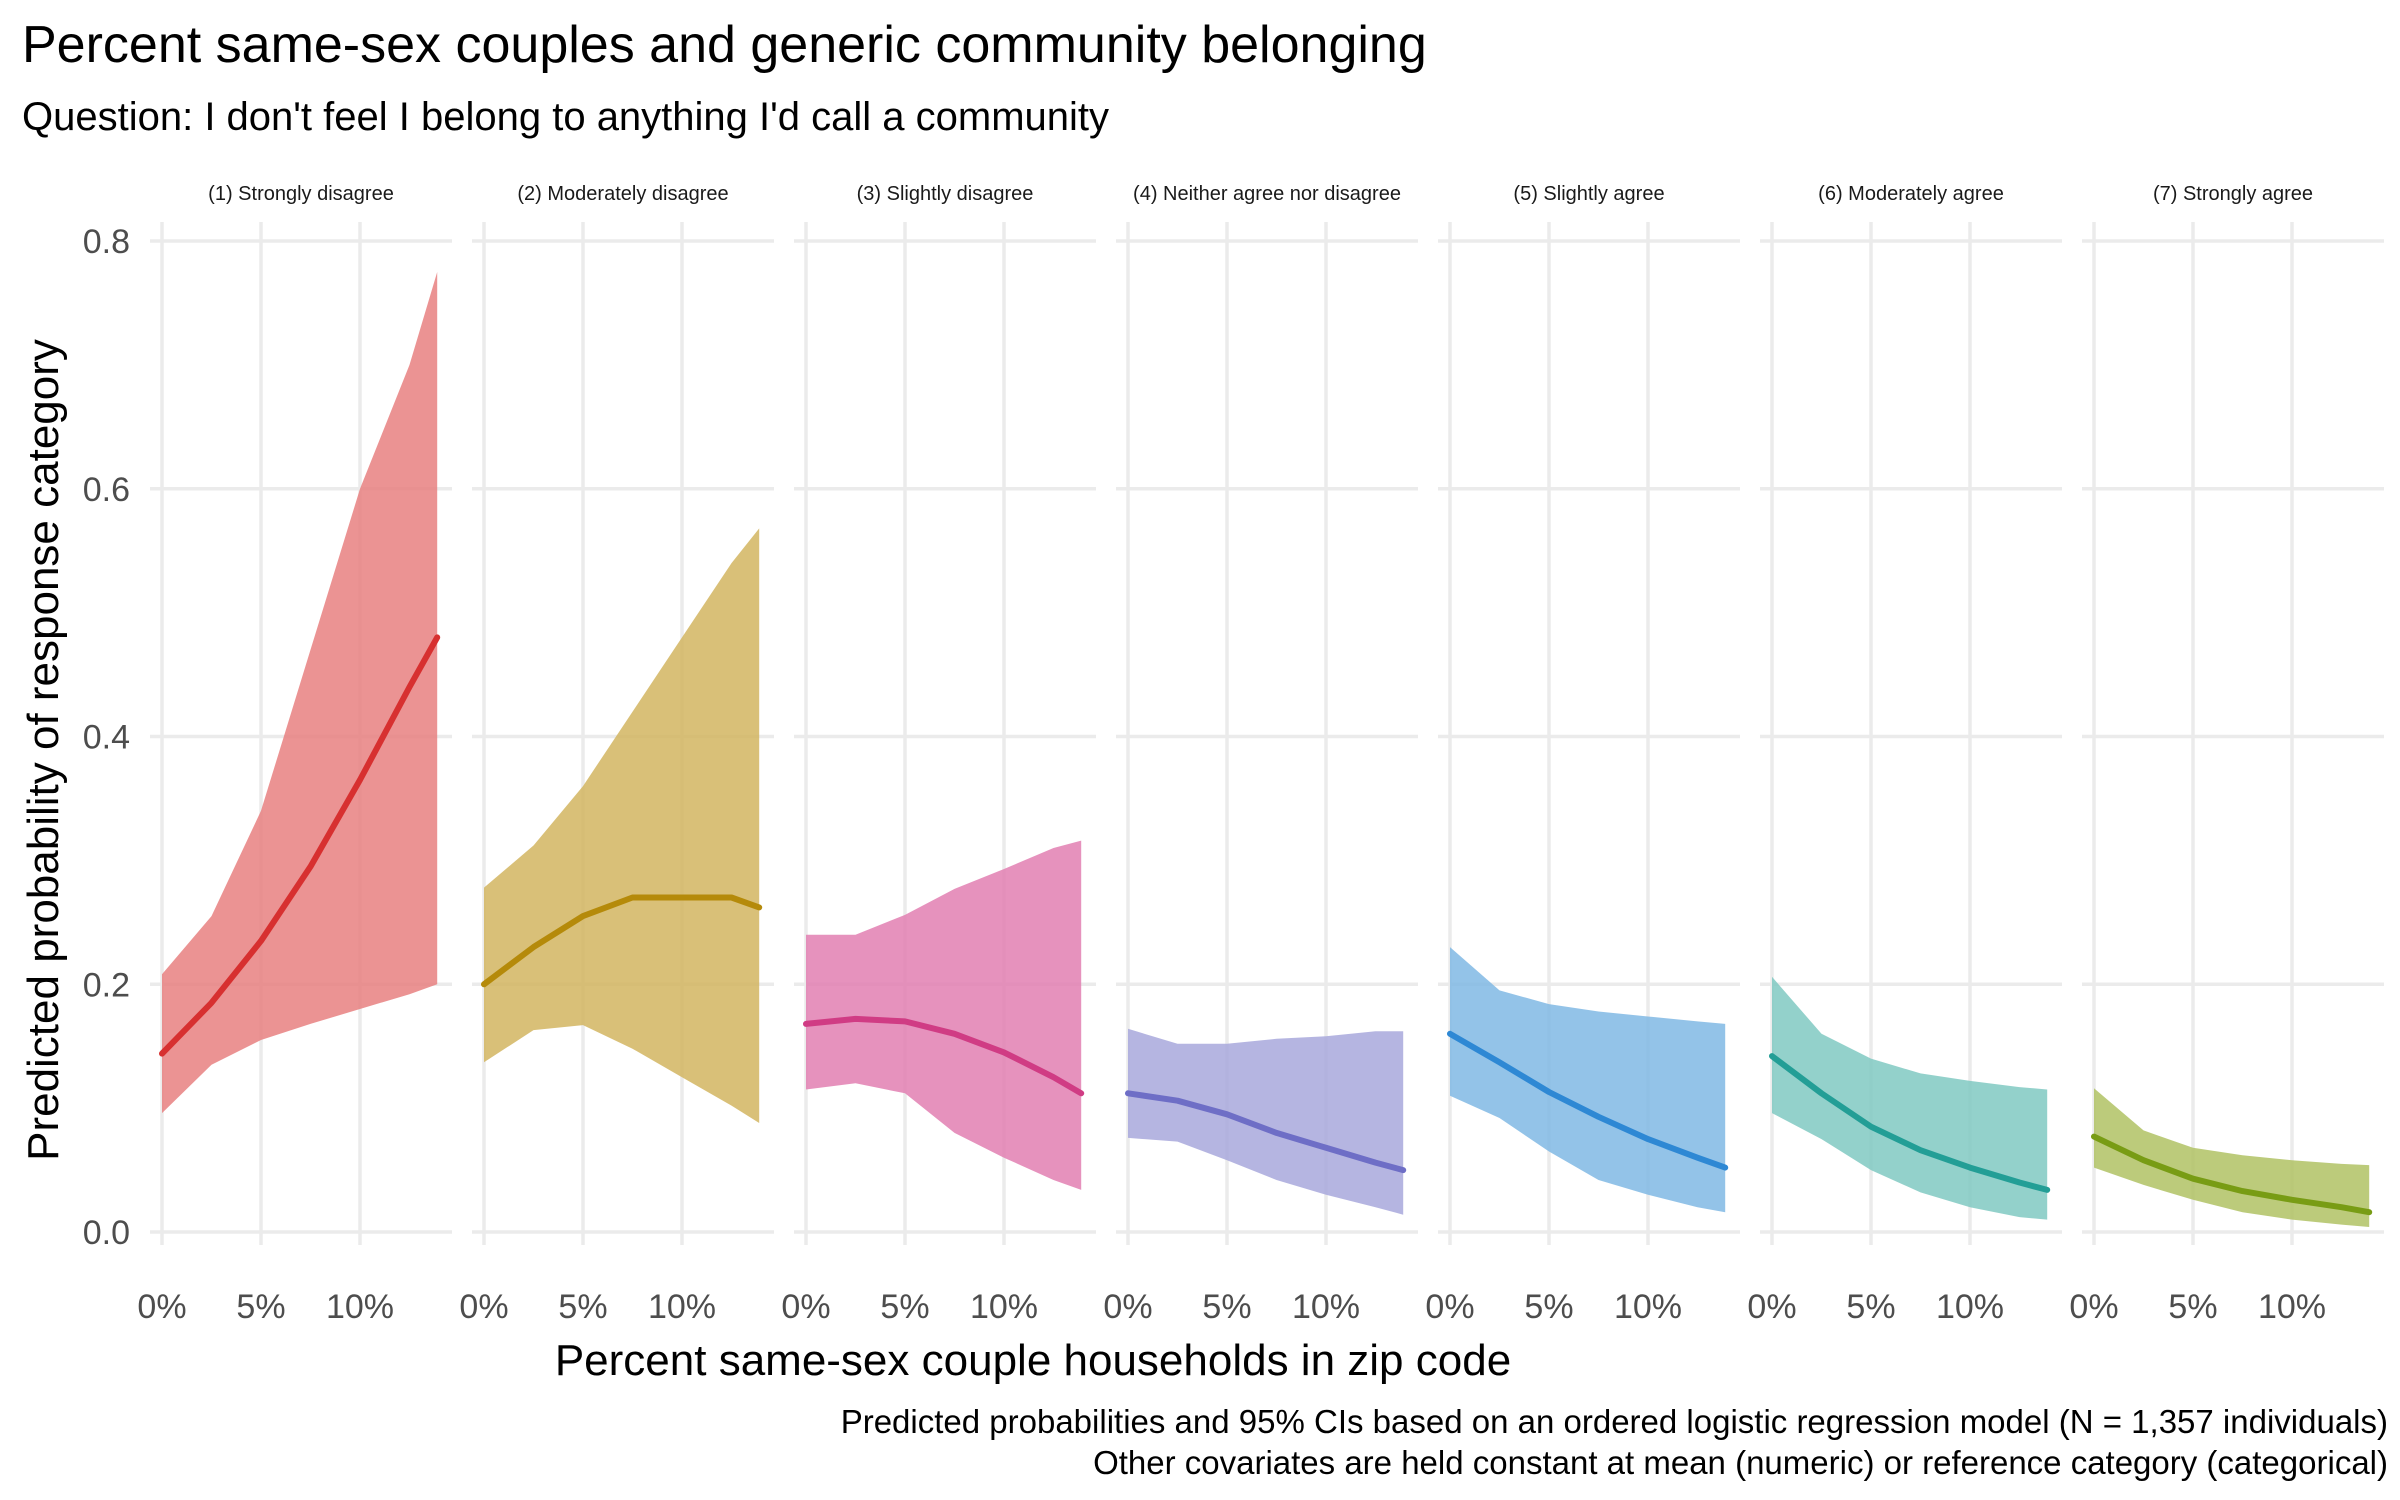 The image size is (2400, 1500). I want to click on facet-panel: (6) Moderately agree 0% 5% 10%, so click(1904, 754).